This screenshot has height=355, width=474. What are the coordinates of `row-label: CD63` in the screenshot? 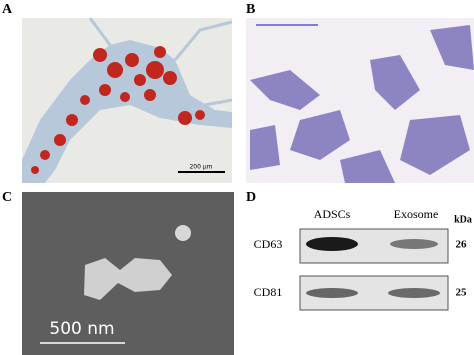 It's located at (268, 244).